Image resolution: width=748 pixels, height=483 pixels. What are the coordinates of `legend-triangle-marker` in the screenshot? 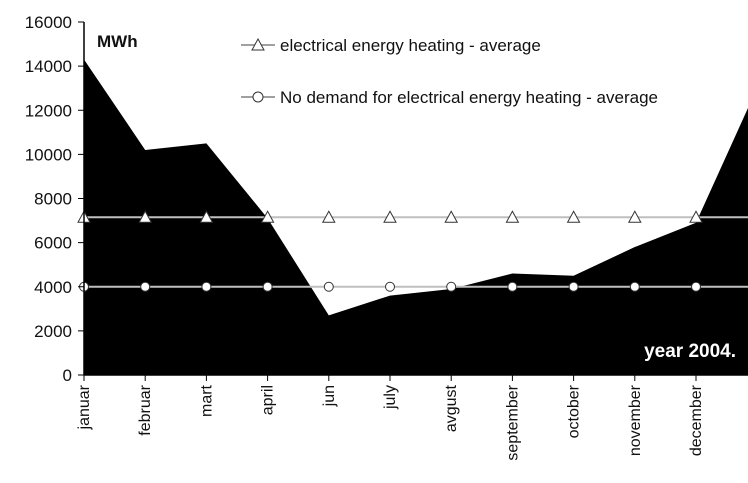 It's located at (258, 44).